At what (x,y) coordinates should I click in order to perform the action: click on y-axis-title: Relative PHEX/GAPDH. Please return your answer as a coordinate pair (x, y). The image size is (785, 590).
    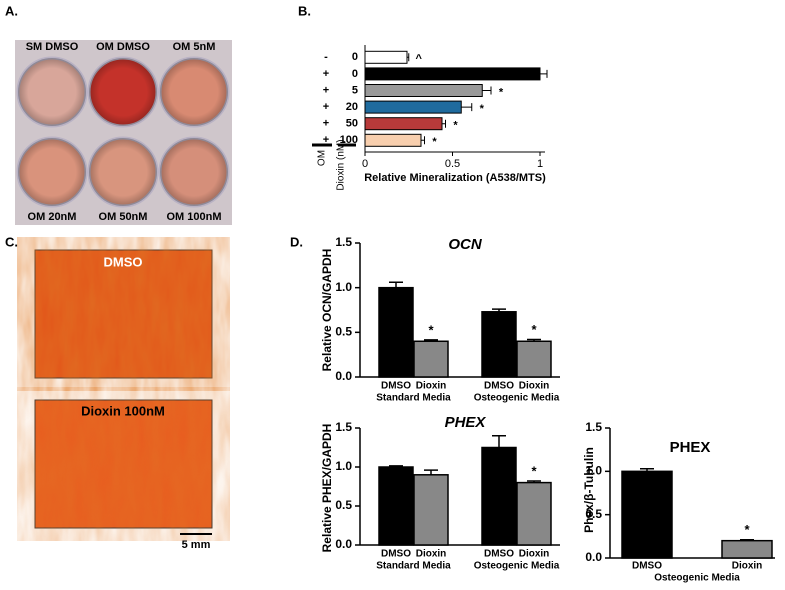
    Looking at the image, I should click on (327, 488).